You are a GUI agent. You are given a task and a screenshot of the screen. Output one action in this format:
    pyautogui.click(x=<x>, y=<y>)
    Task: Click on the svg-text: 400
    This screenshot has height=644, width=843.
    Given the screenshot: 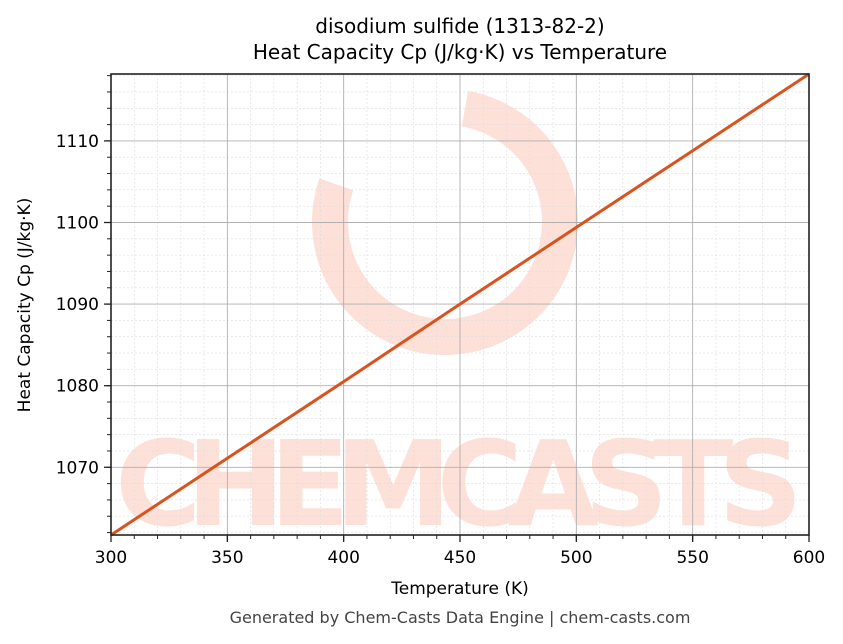 What is the action you would take?
    pyautogui.click(x=343, y=558)
    